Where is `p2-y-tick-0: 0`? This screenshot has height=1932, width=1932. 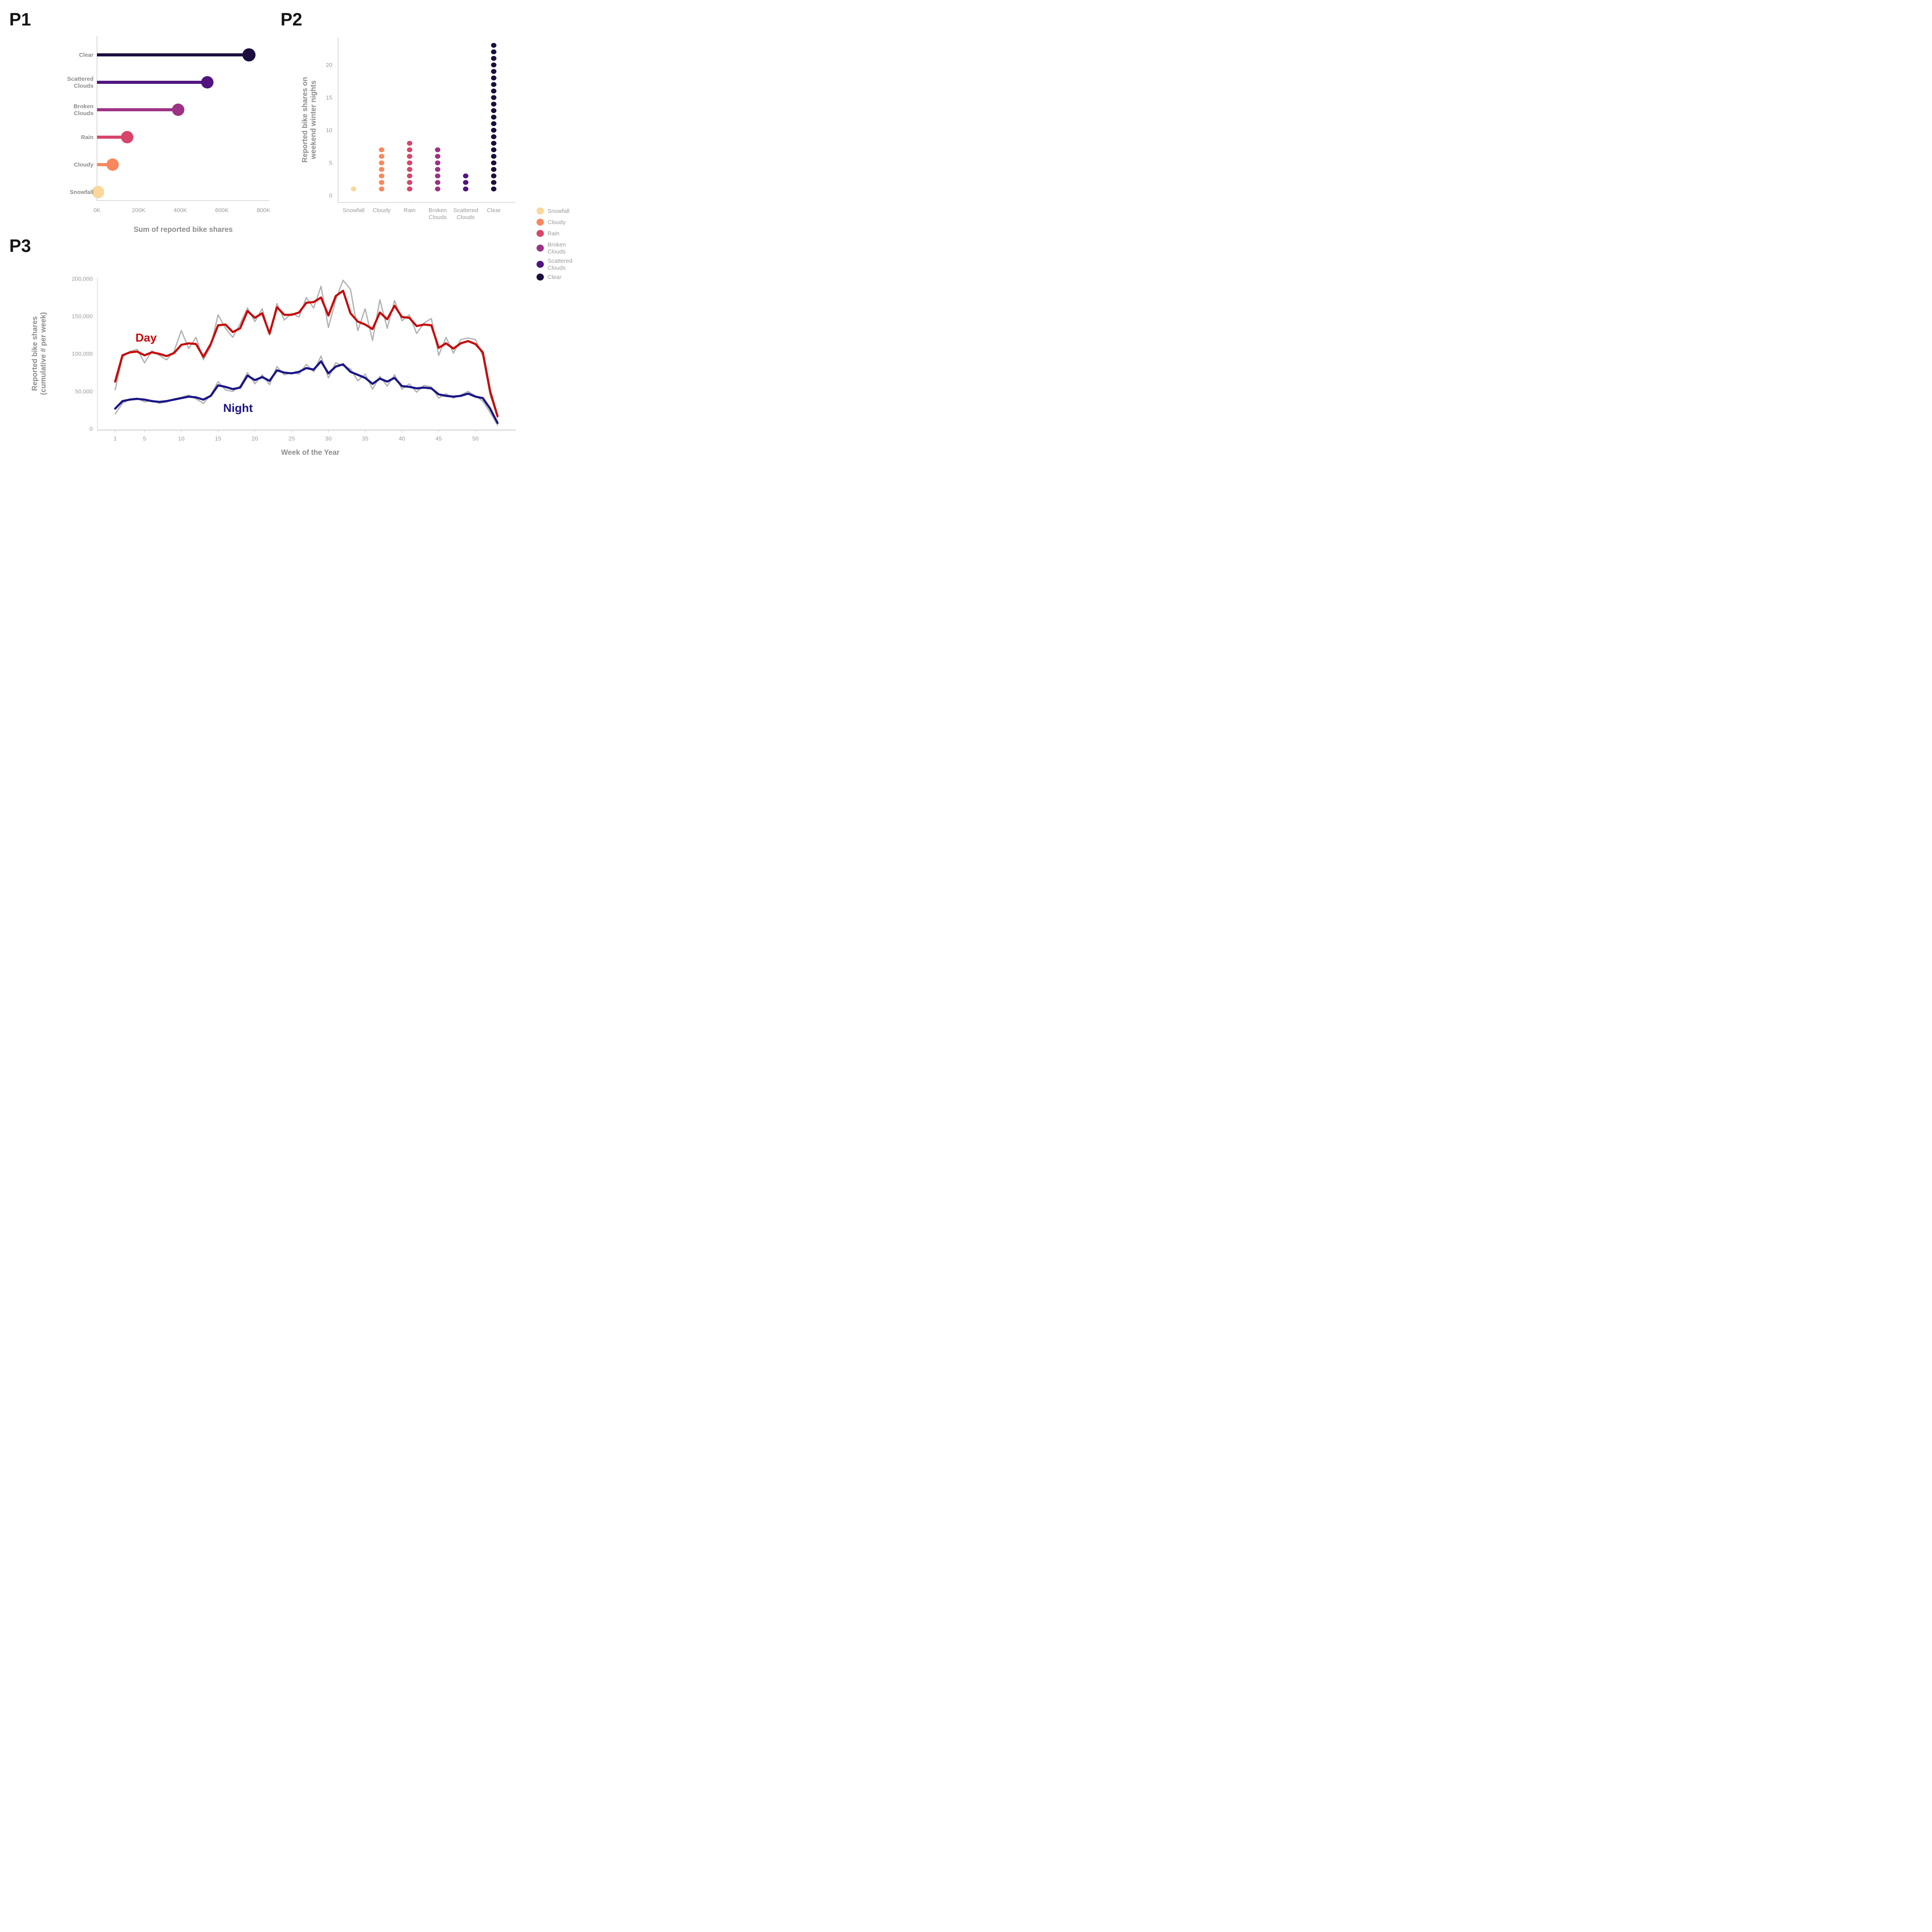 p2-y-tick-0: 0 is located at coordinates (330, 196).